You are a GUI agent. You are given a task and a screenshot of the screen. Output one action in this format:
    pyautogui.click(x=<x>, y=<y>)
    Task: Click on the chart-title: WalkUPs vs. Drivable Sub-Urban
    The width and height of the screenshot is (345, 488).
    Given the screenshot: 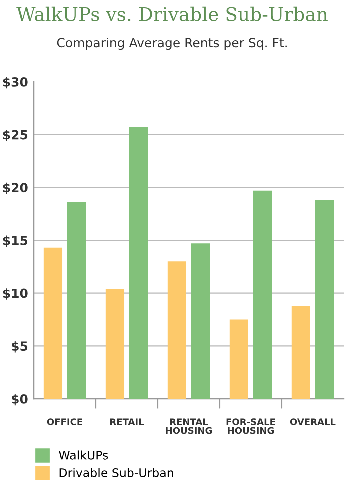 What is the action you would take?
    pyautogui.click(x=172, y=14)
    